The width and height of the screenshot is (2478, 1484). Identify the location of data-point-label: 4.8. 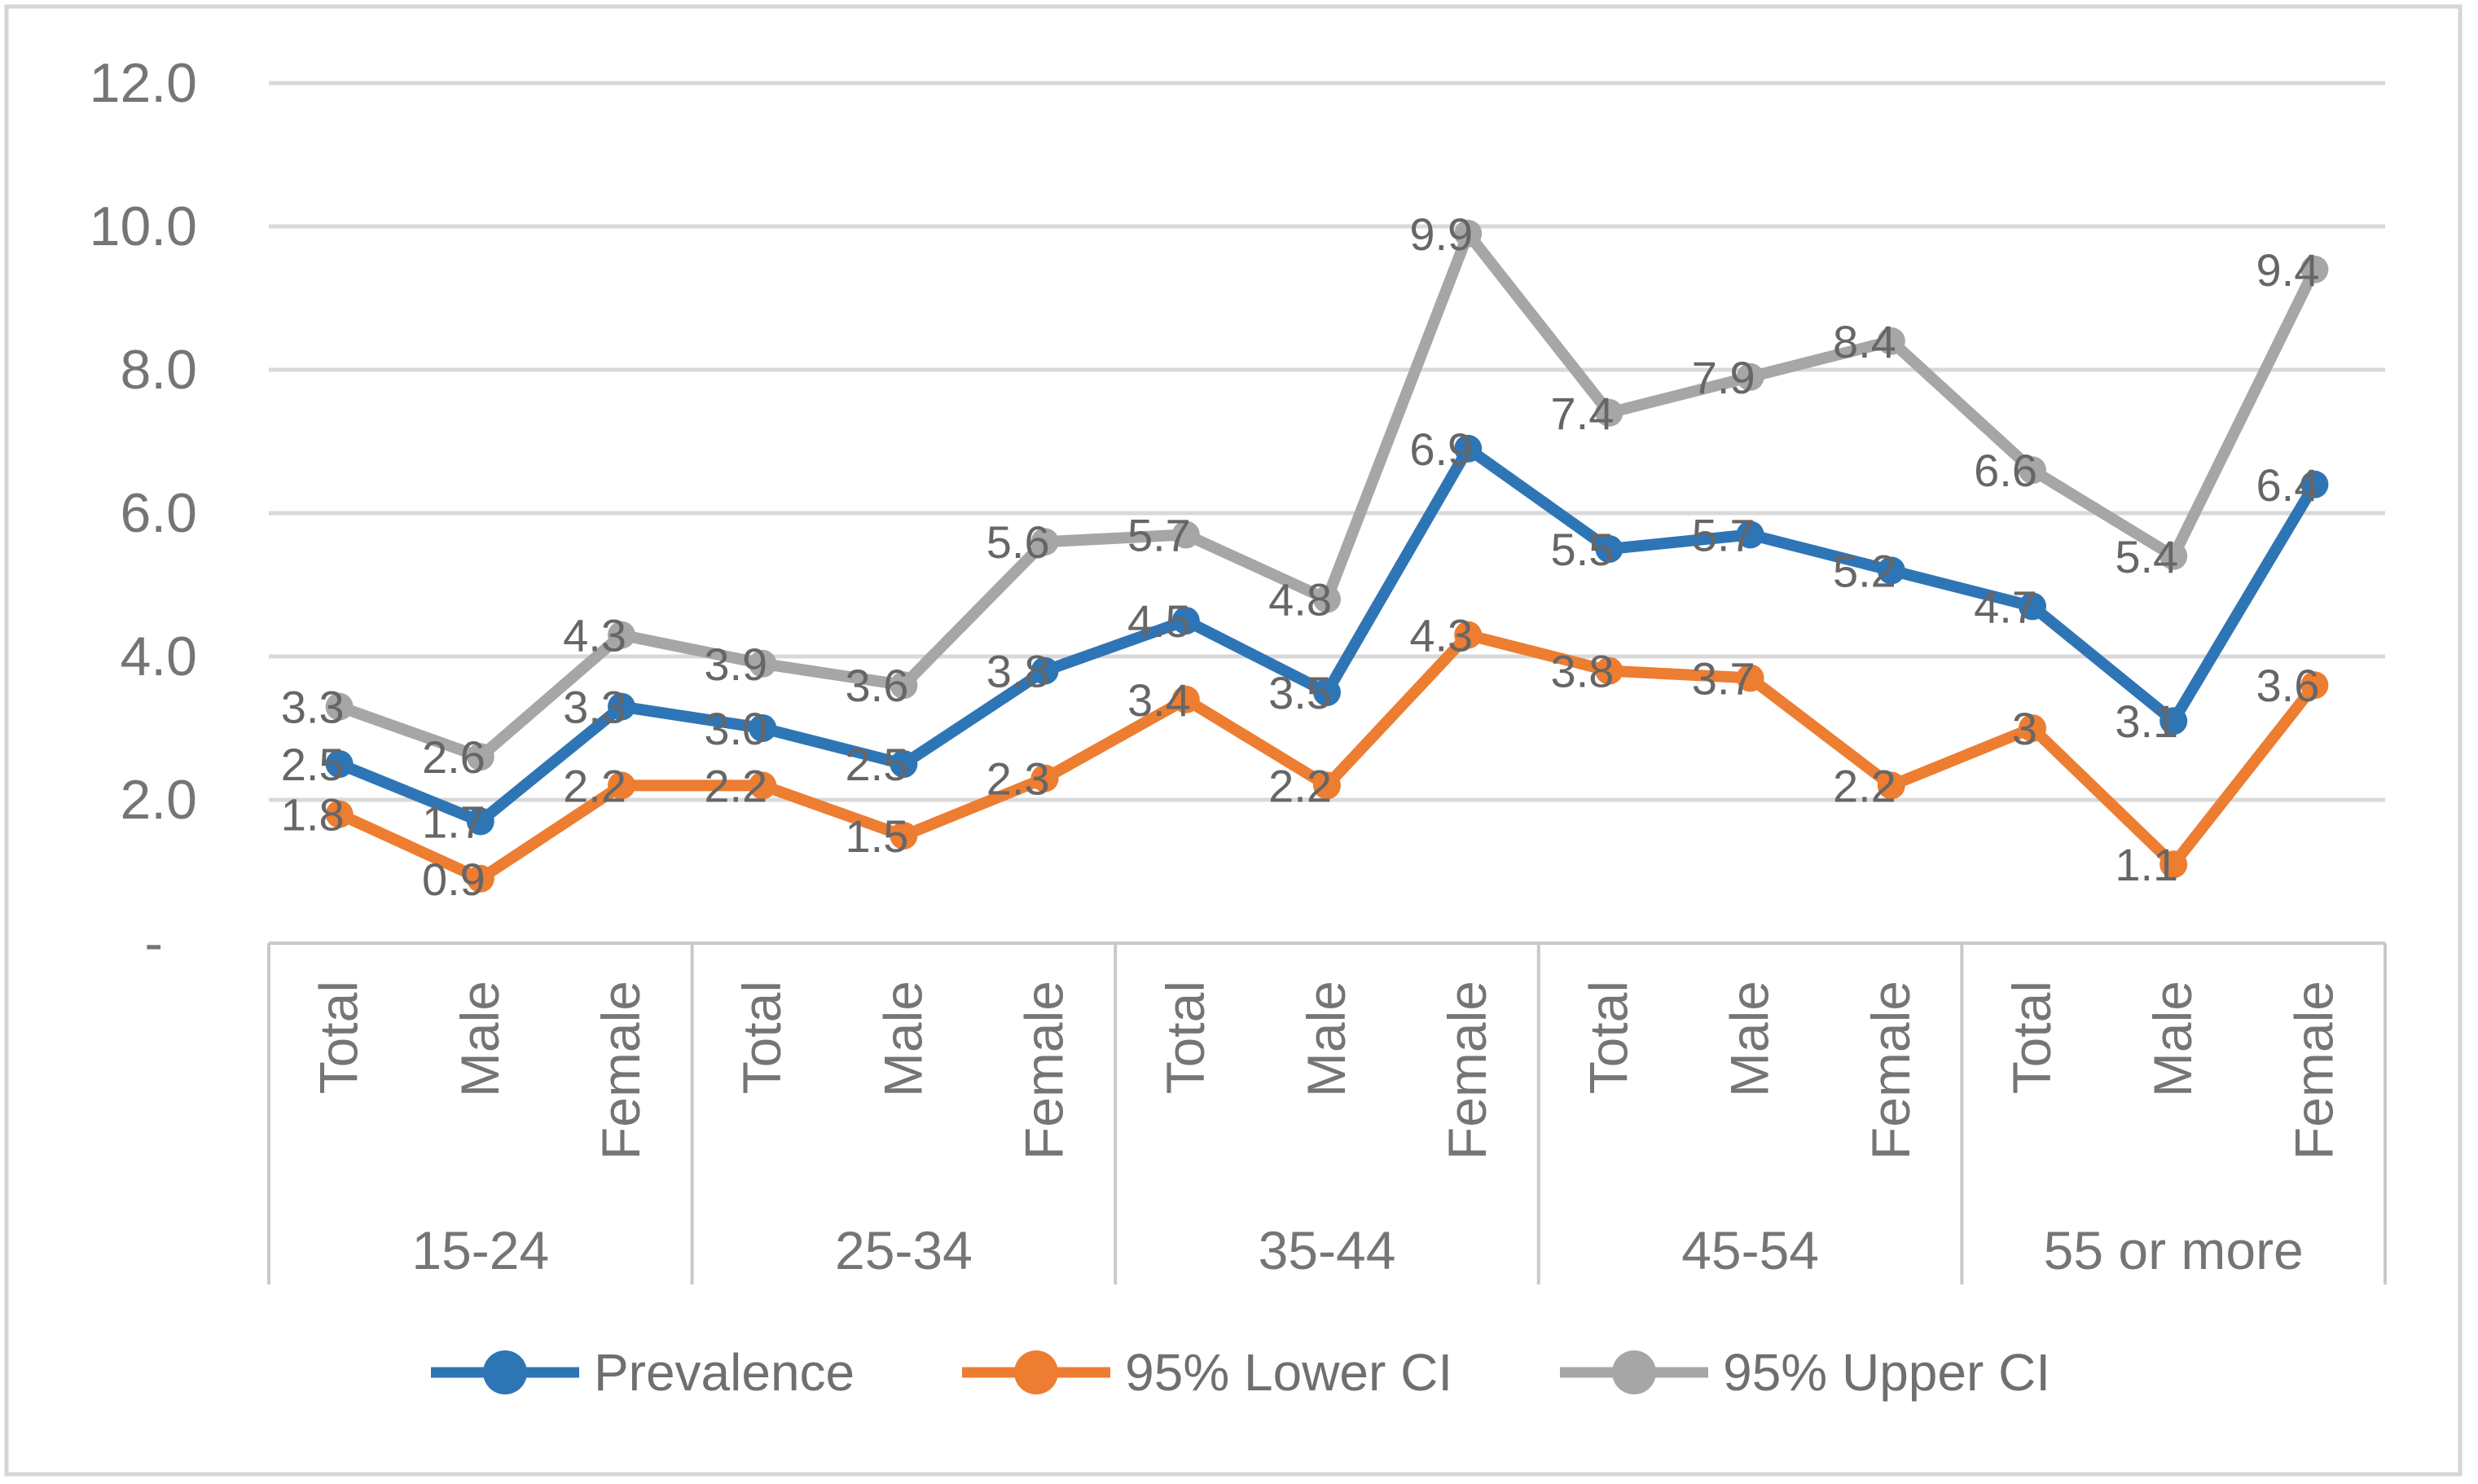
(1300, 600).